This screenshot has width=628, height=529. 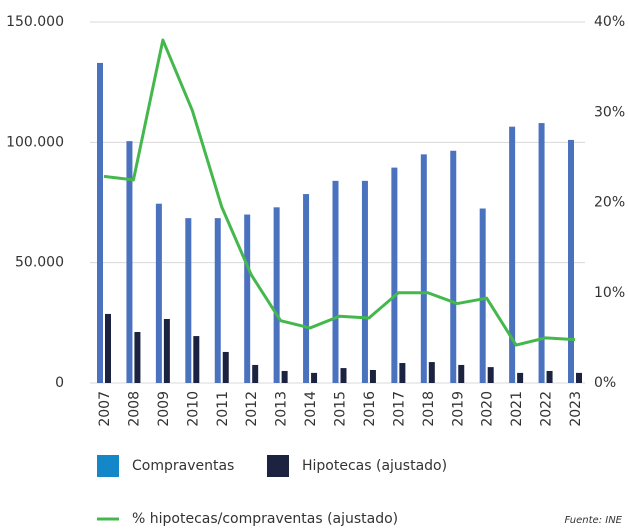 I want to click on y2-tick-label: 40%, so click(x=609, y=22).